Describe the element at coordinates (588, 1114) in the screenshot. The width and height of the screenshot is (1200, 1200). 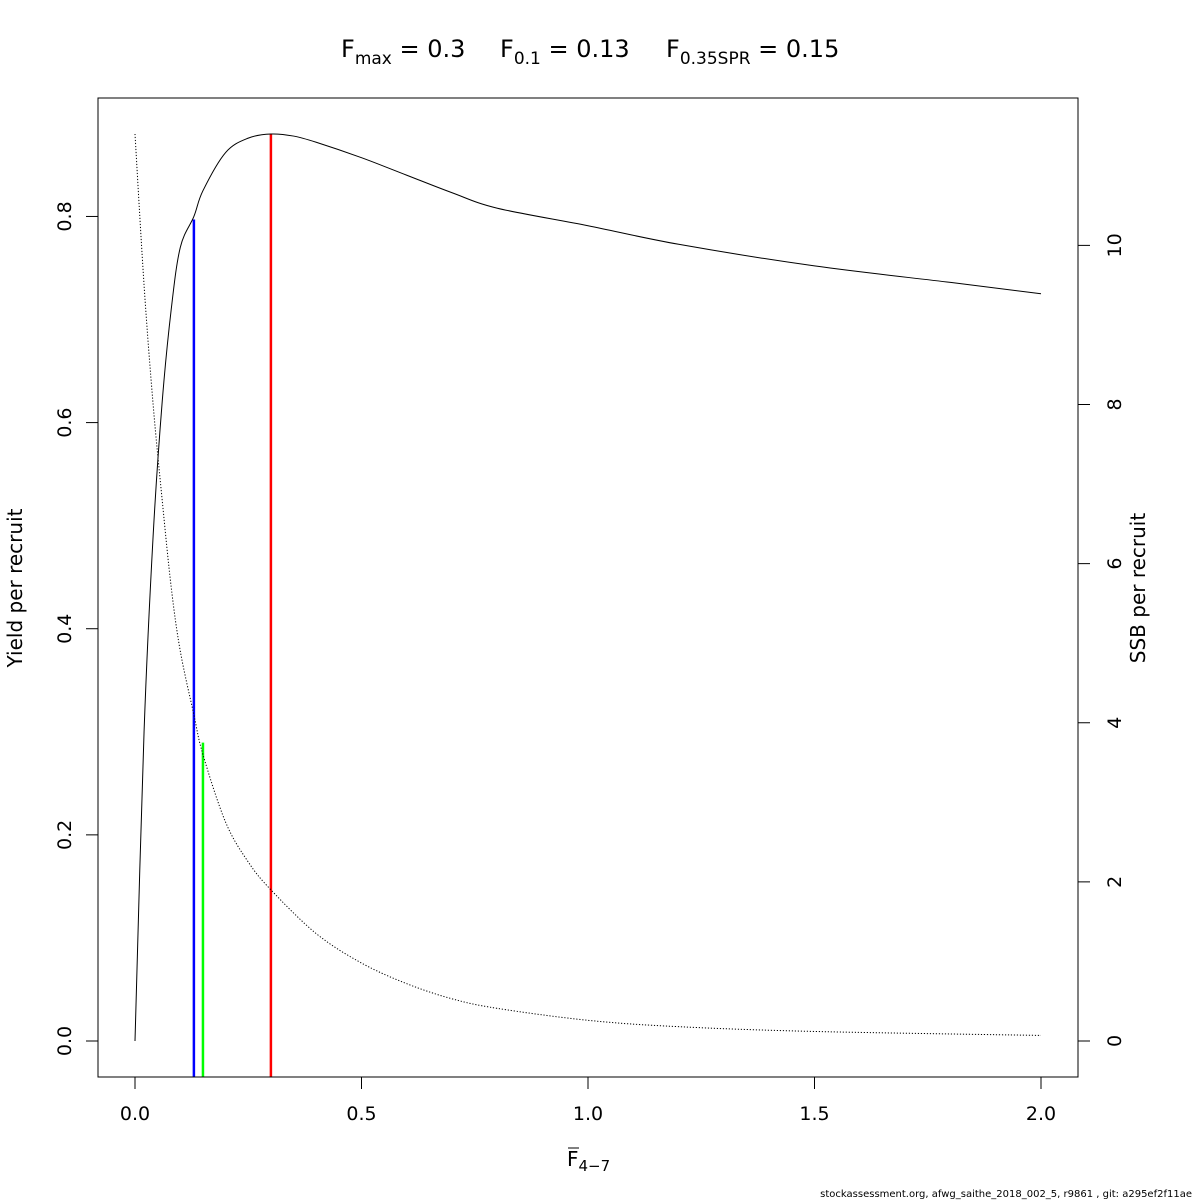
I see `x-tick-label: 1.0` at that location.